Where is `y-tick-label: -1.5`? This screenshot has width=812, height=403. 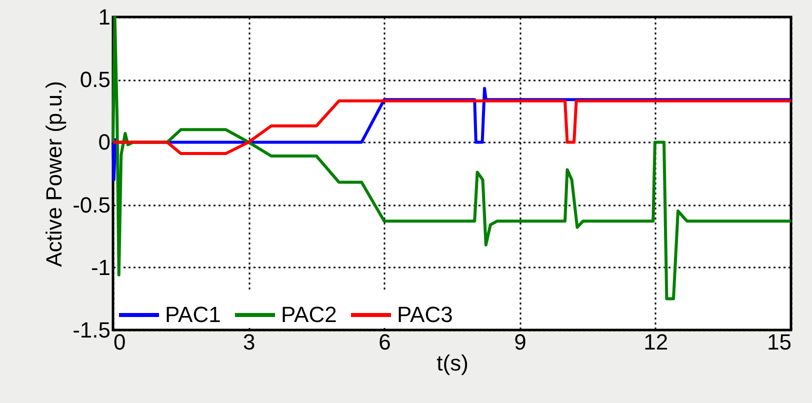
y-tick-label: -1.5 is located at coordinates (91, 330).